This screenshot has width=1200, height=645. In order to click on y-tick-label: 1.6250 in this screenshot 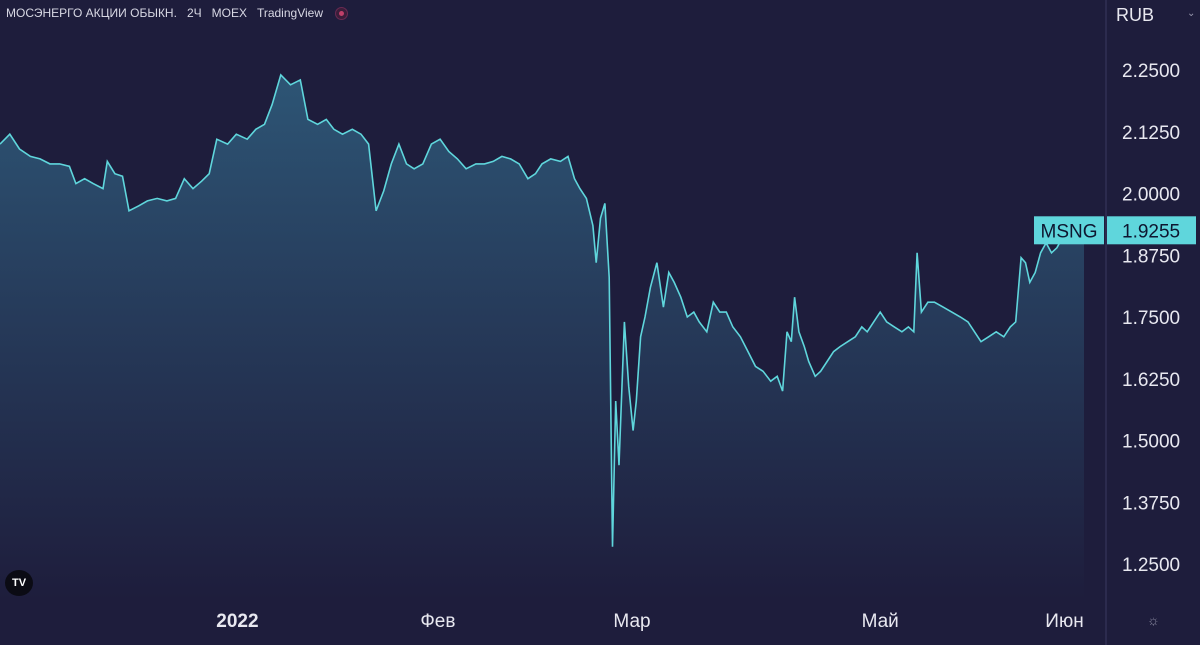, I will do `click(1151, 380)`.